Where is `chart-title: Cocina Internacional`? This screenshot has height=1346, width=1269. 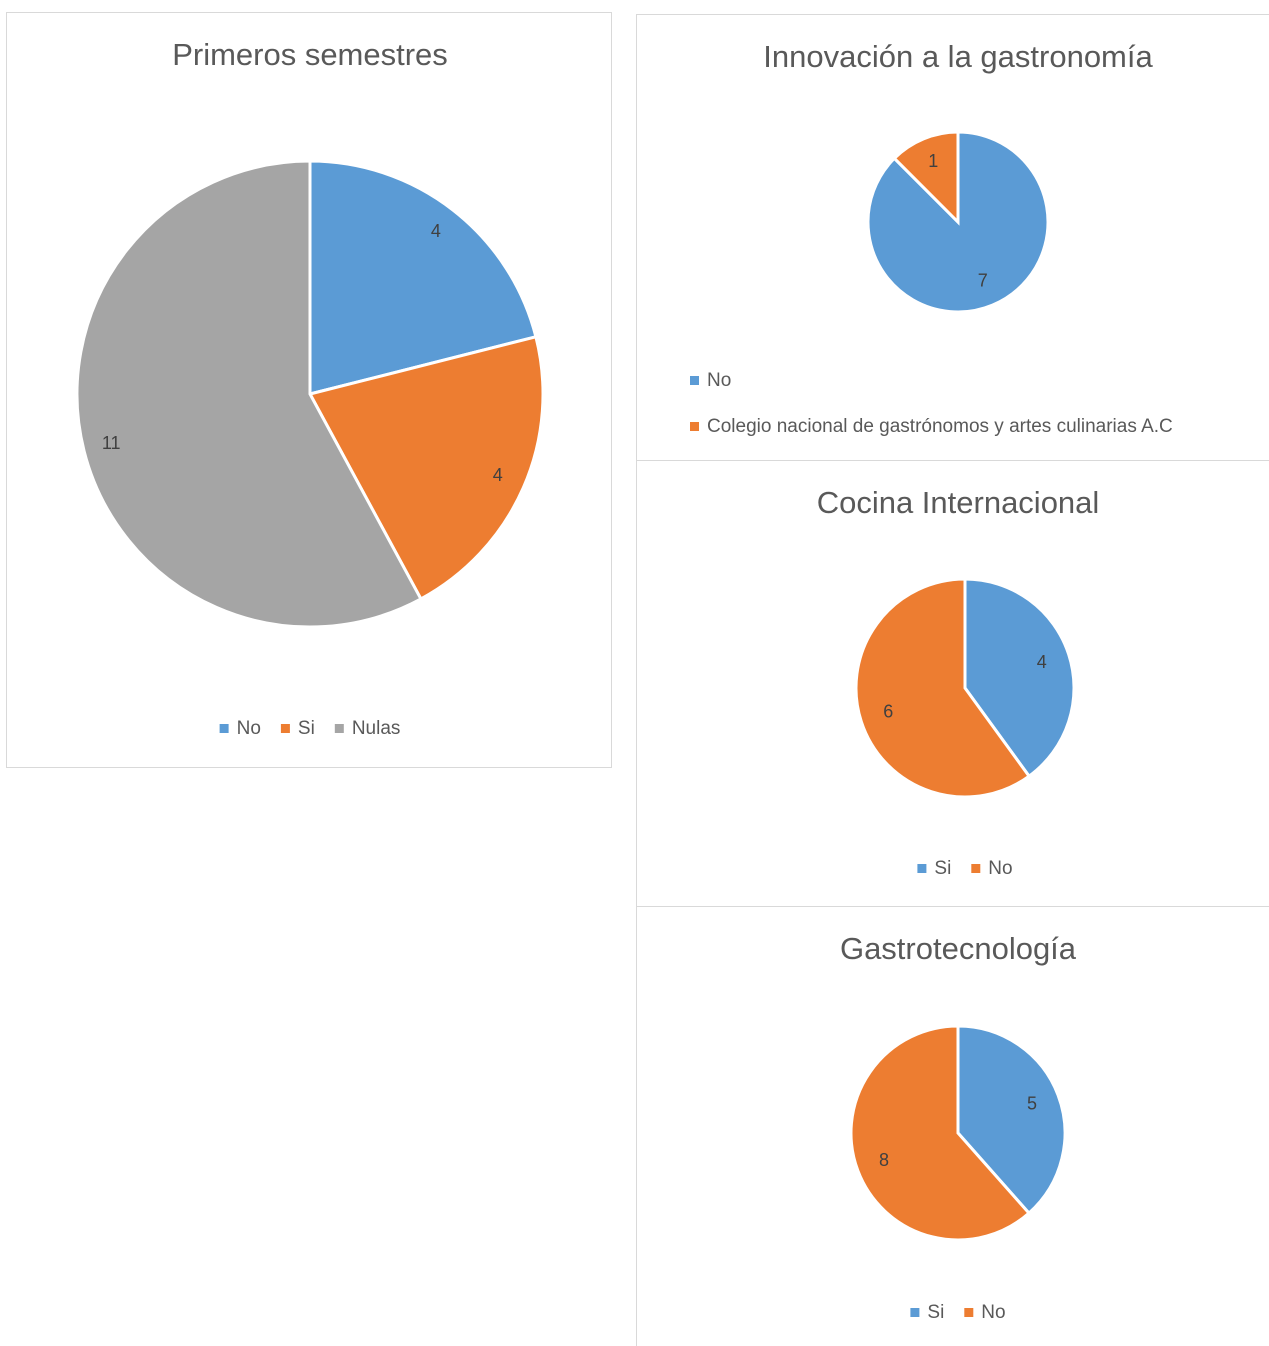
chart-title: Cocina Internacional is located at coordinates (958, 502).